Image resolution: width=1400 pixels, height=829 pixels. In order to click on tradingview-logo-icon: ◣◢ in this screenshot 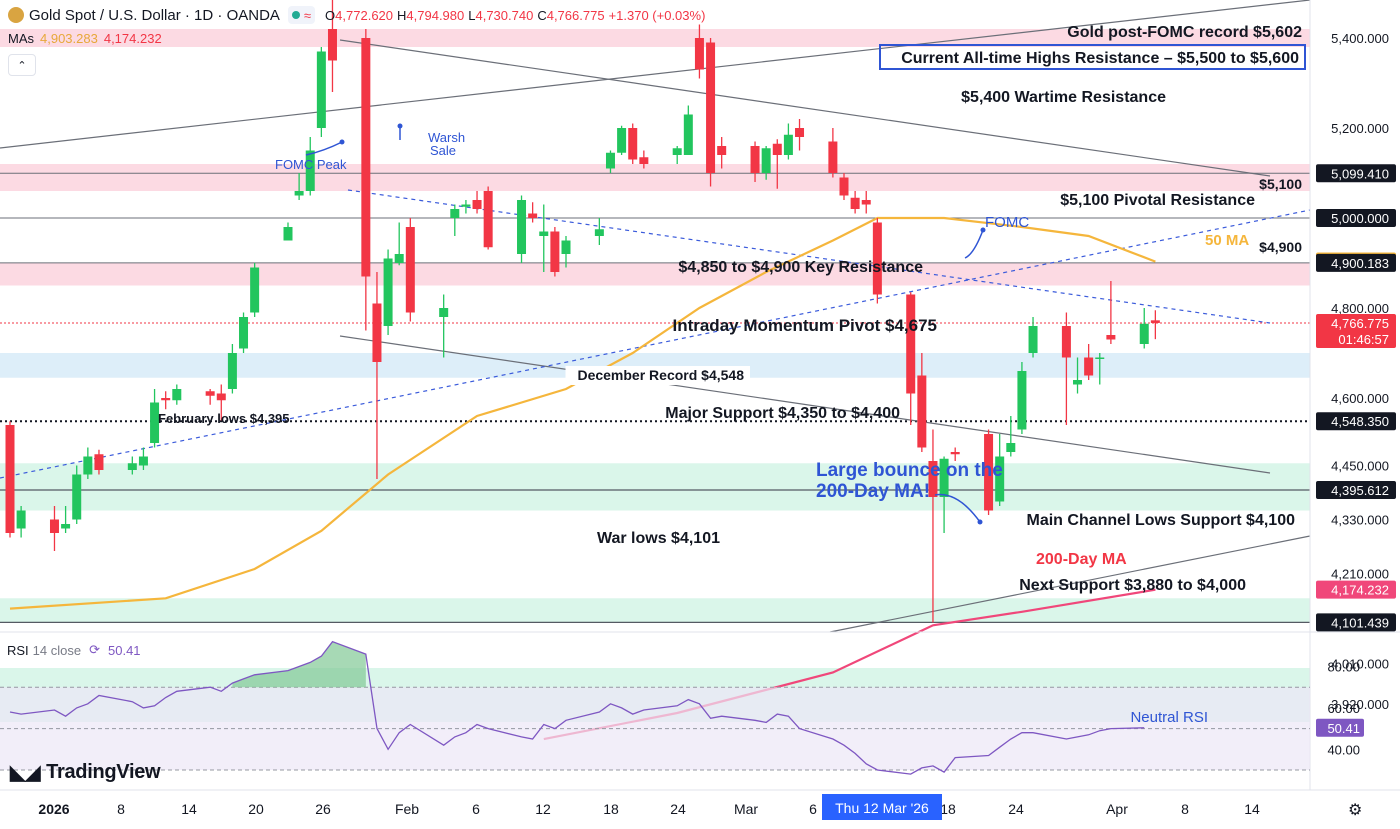, I will do `click(25, 773)`.